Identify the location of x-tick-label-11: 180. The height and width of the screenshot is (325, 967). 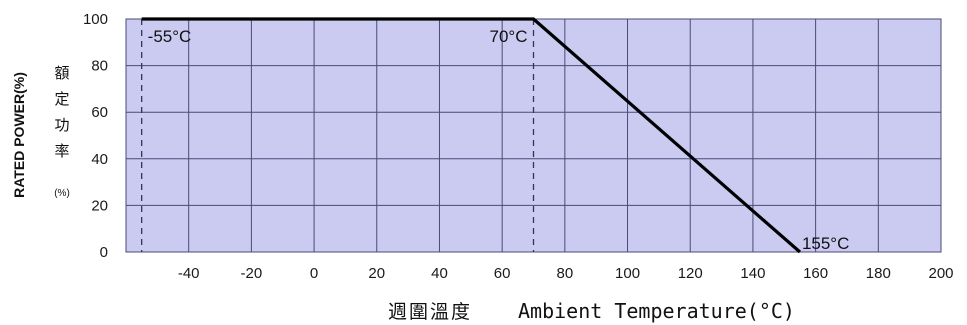
(878, 273).